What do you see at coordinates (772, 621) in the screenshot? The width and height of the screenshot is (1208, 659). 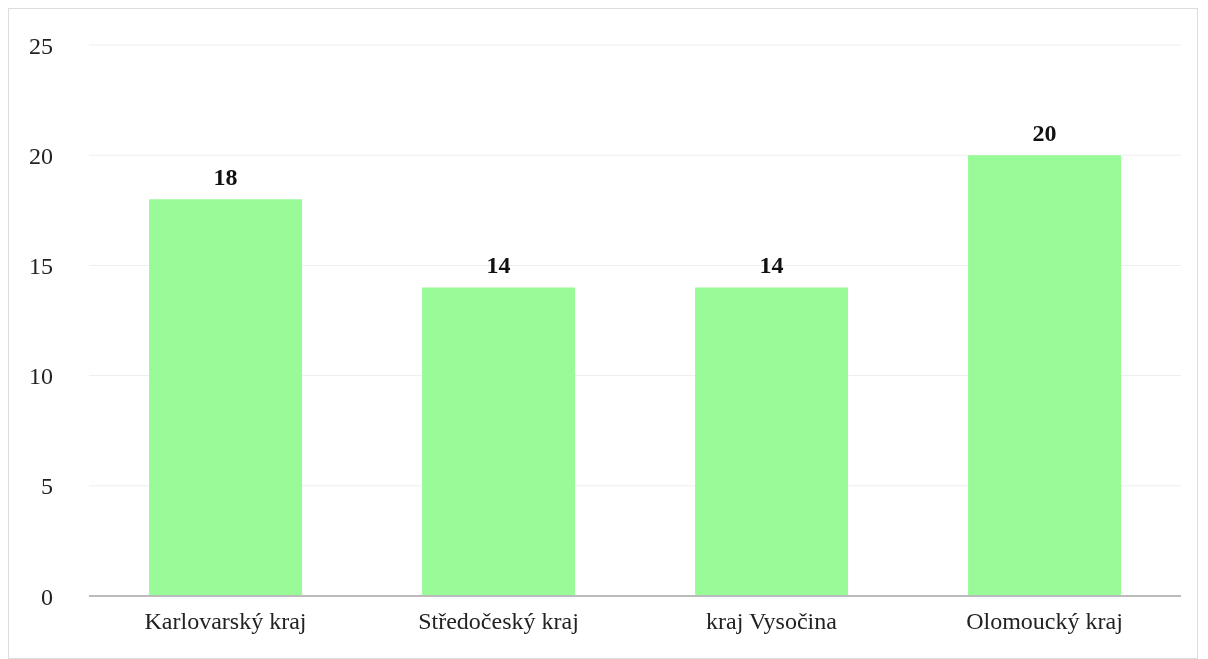 I see `x-tick-label: kraj Vysočina` at bounding box center [772, 621].